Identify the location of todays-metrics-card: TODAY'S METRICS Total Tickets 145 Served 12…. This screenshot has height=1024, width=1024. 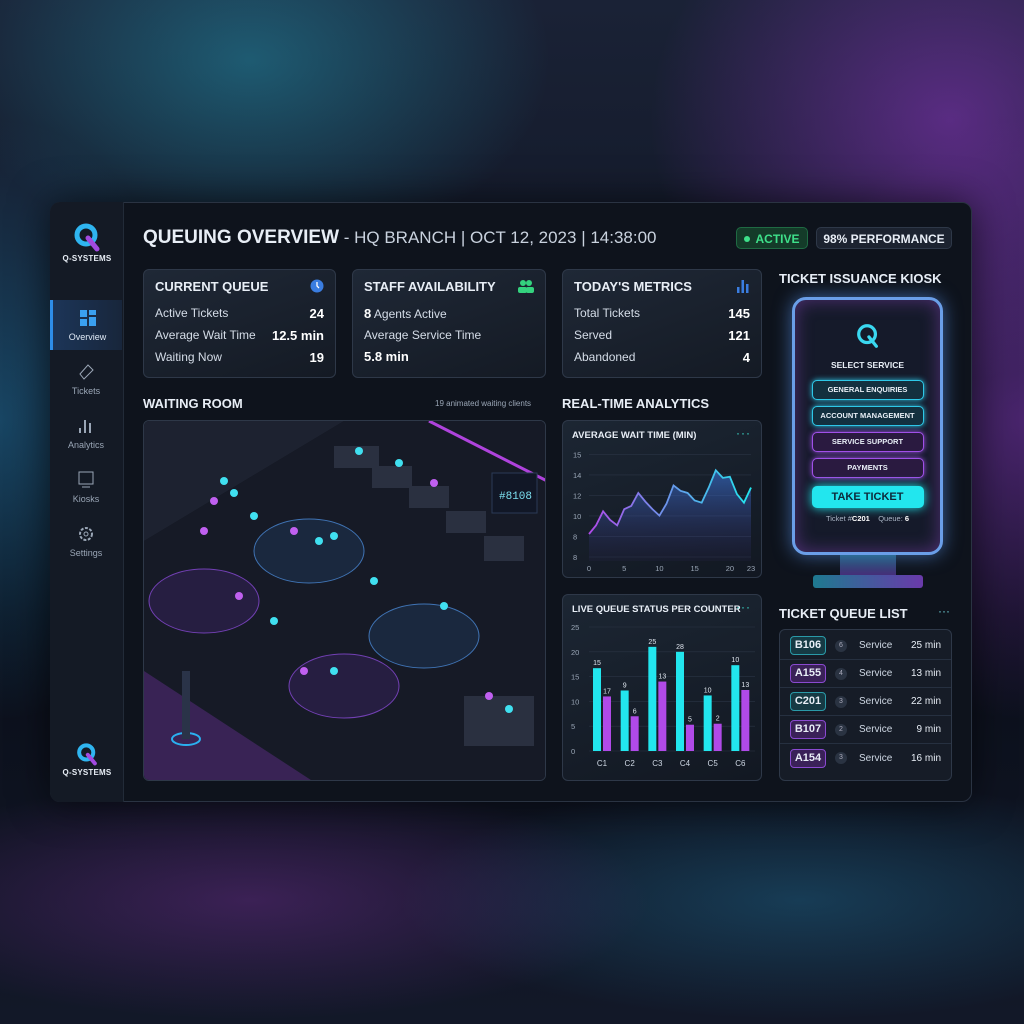
(662, 323).